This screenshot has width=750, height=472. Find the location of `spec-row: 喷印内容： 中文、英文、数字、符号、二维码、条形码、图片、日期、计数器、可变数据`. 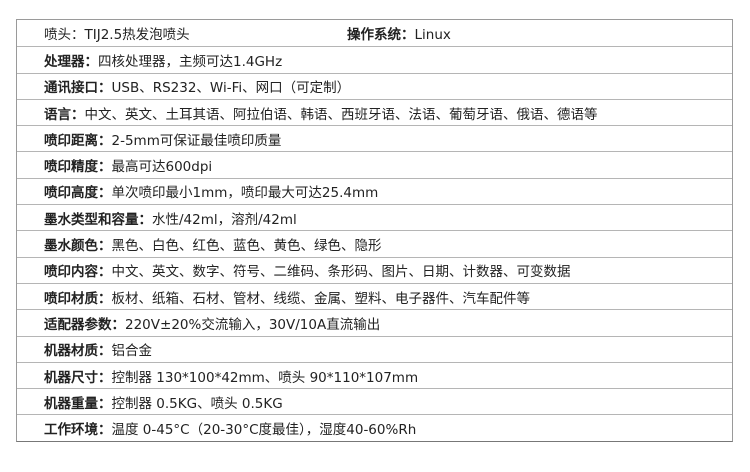

spec-row: 喷印内容： 中文、英文、数字、符号、二维码、条形码、图片、日期、计数器、可变数据 is located at coordinates (374, 269).